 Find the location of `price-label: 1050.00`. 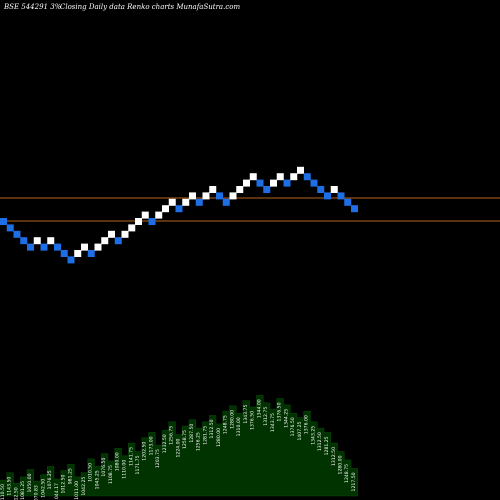

price-label: 1050.00 is located at coordinates (30, 482).